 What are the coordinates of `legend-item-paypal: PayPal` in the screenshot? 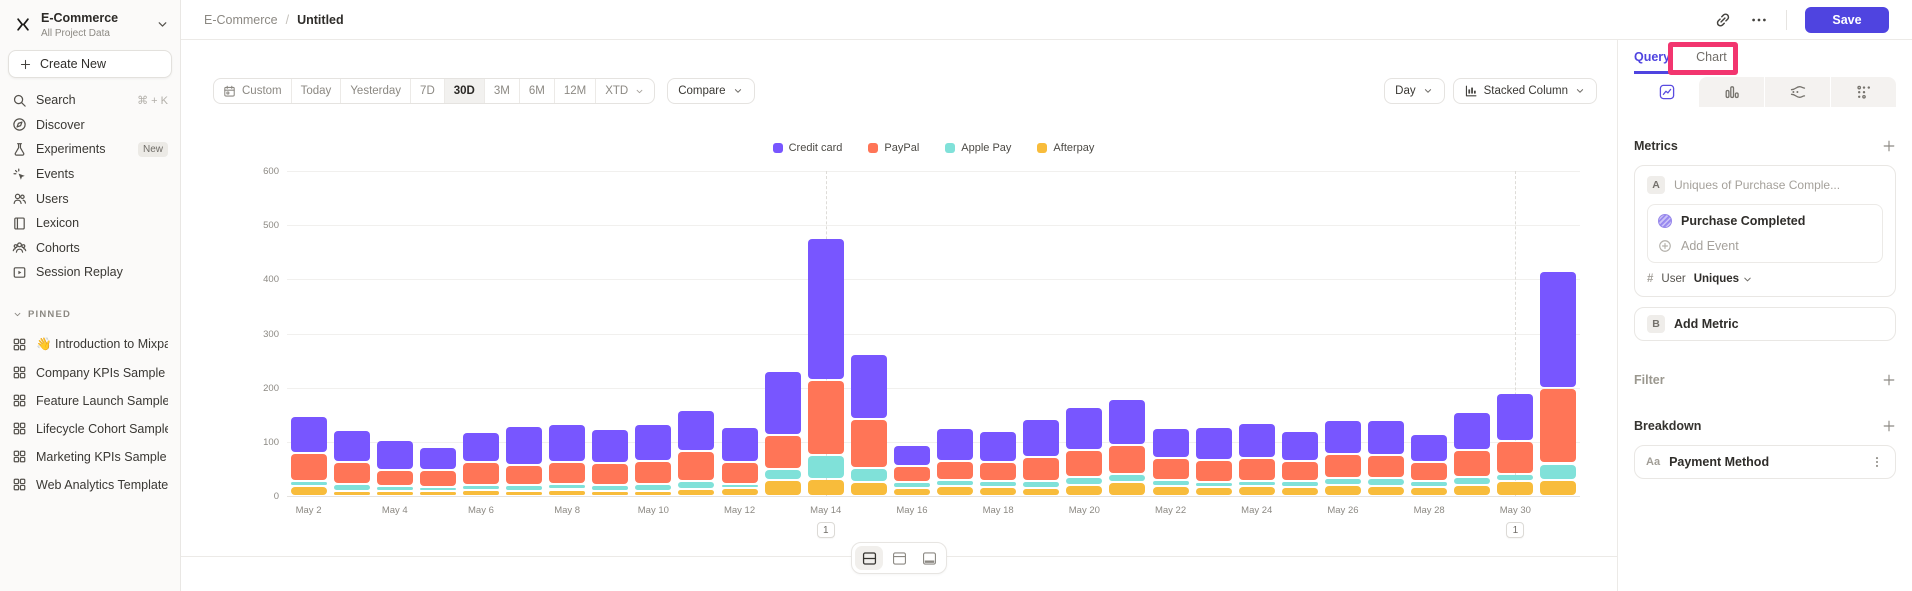 It's located at (893, 148).